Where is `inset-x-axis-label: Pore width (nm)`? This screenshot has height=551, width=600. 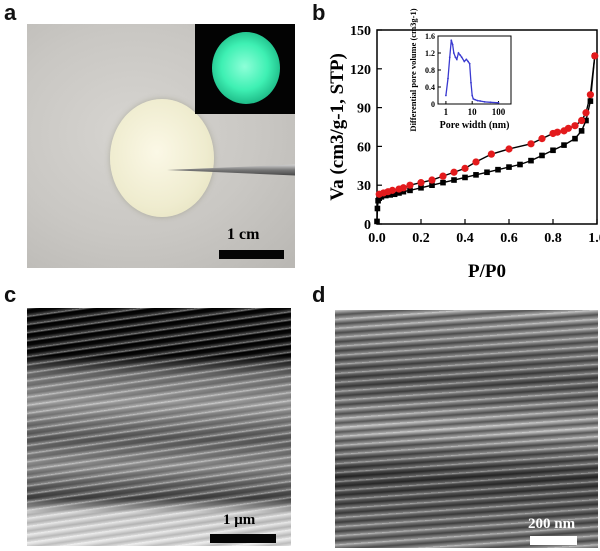
inset-x-axis-label: Pore width (nm) is located at coordinates (475, 125).